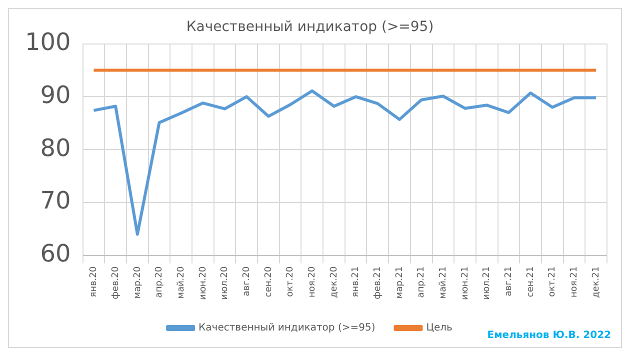 The image size is (628, 354). Describe the element at coordinates (596, 282) in the screenshot. I see `x-tick-label: дек.21` at that location.